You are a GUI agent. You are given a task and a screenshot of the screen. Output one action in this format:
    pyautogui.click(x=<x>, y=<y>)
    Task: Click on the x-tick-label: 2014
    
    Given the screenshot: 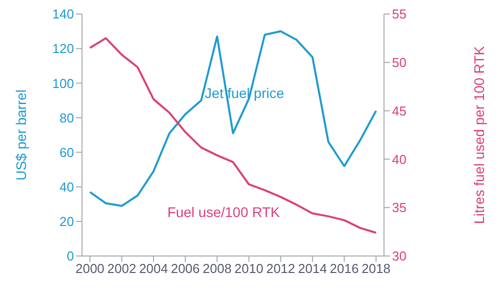 What is the action you would take?
    pyautogui.click(x=312, y=268)
    